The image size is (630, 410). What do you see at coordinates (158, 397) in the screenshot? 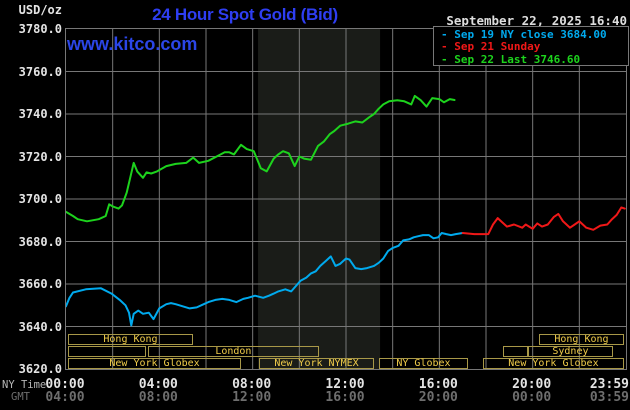
I see `x-tick-label-gmt: 08:00` at bounding box center [158, 397].